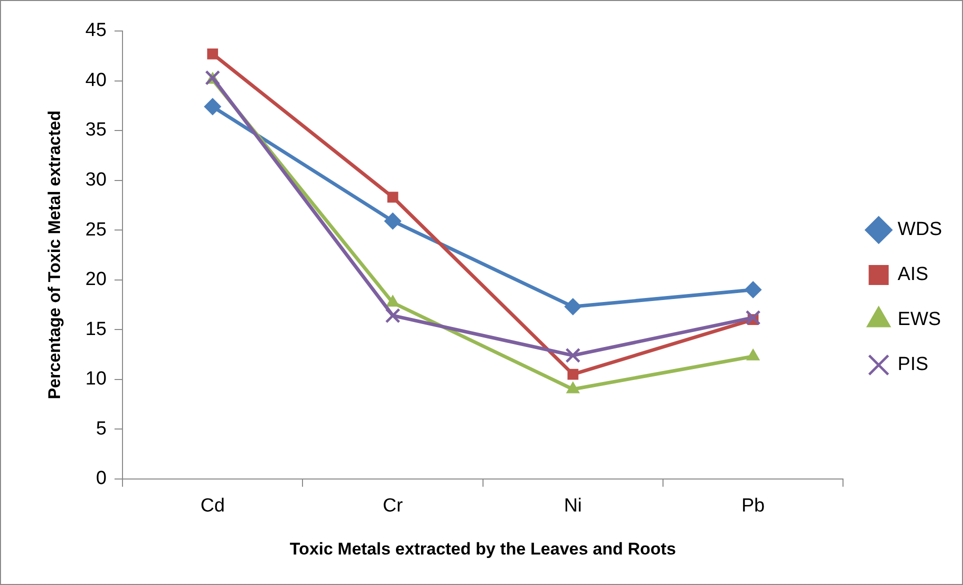 Image resolution: width=963 pixels, height=585 pixels. What do you see at coordinates (96, 229) in the screenshot?
I see `y-tick-label: 25` at bounding box center [96, 229].